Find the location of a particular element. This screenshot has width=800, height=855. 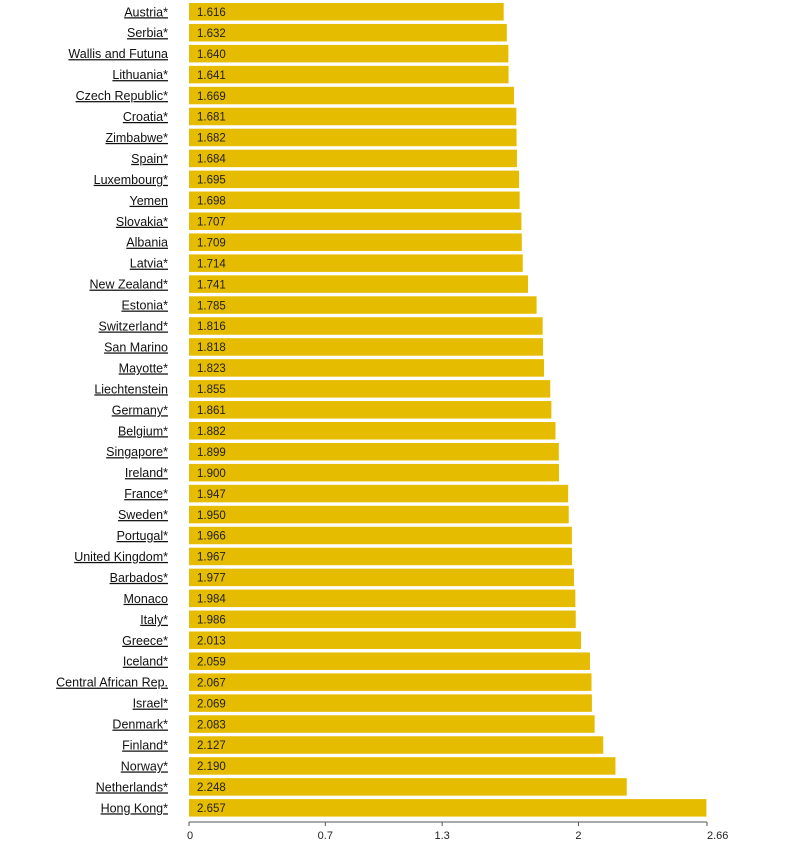

category-label: Austria* is located at coordinates (146, 12).